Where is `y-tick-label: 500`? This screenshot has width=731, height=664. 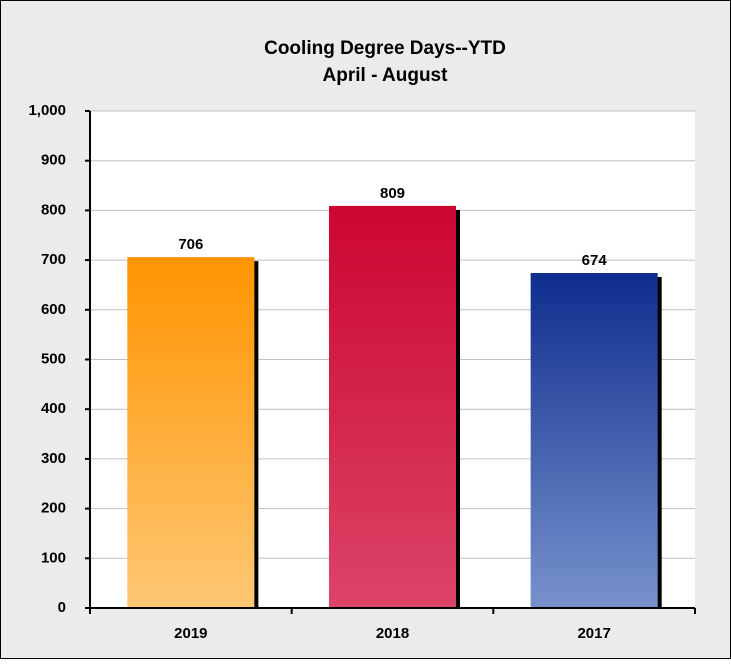 y-tick-label: 500 is located at coordinates (53, 358).